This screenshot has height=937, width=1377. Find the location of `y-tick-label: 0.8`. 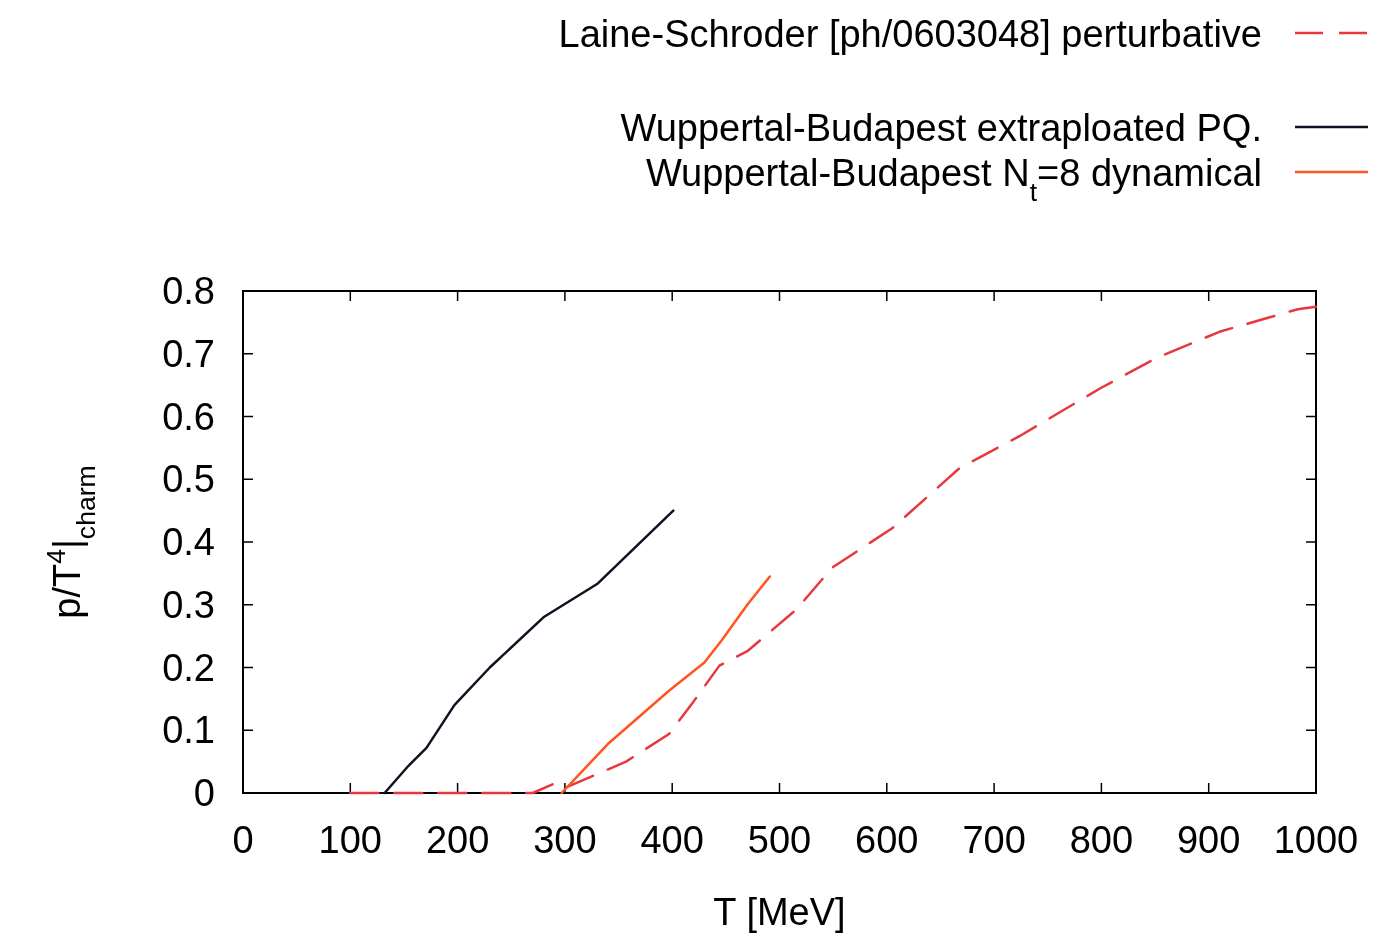

y-tick-label: 0.8 is located at coordinates (188, 291).